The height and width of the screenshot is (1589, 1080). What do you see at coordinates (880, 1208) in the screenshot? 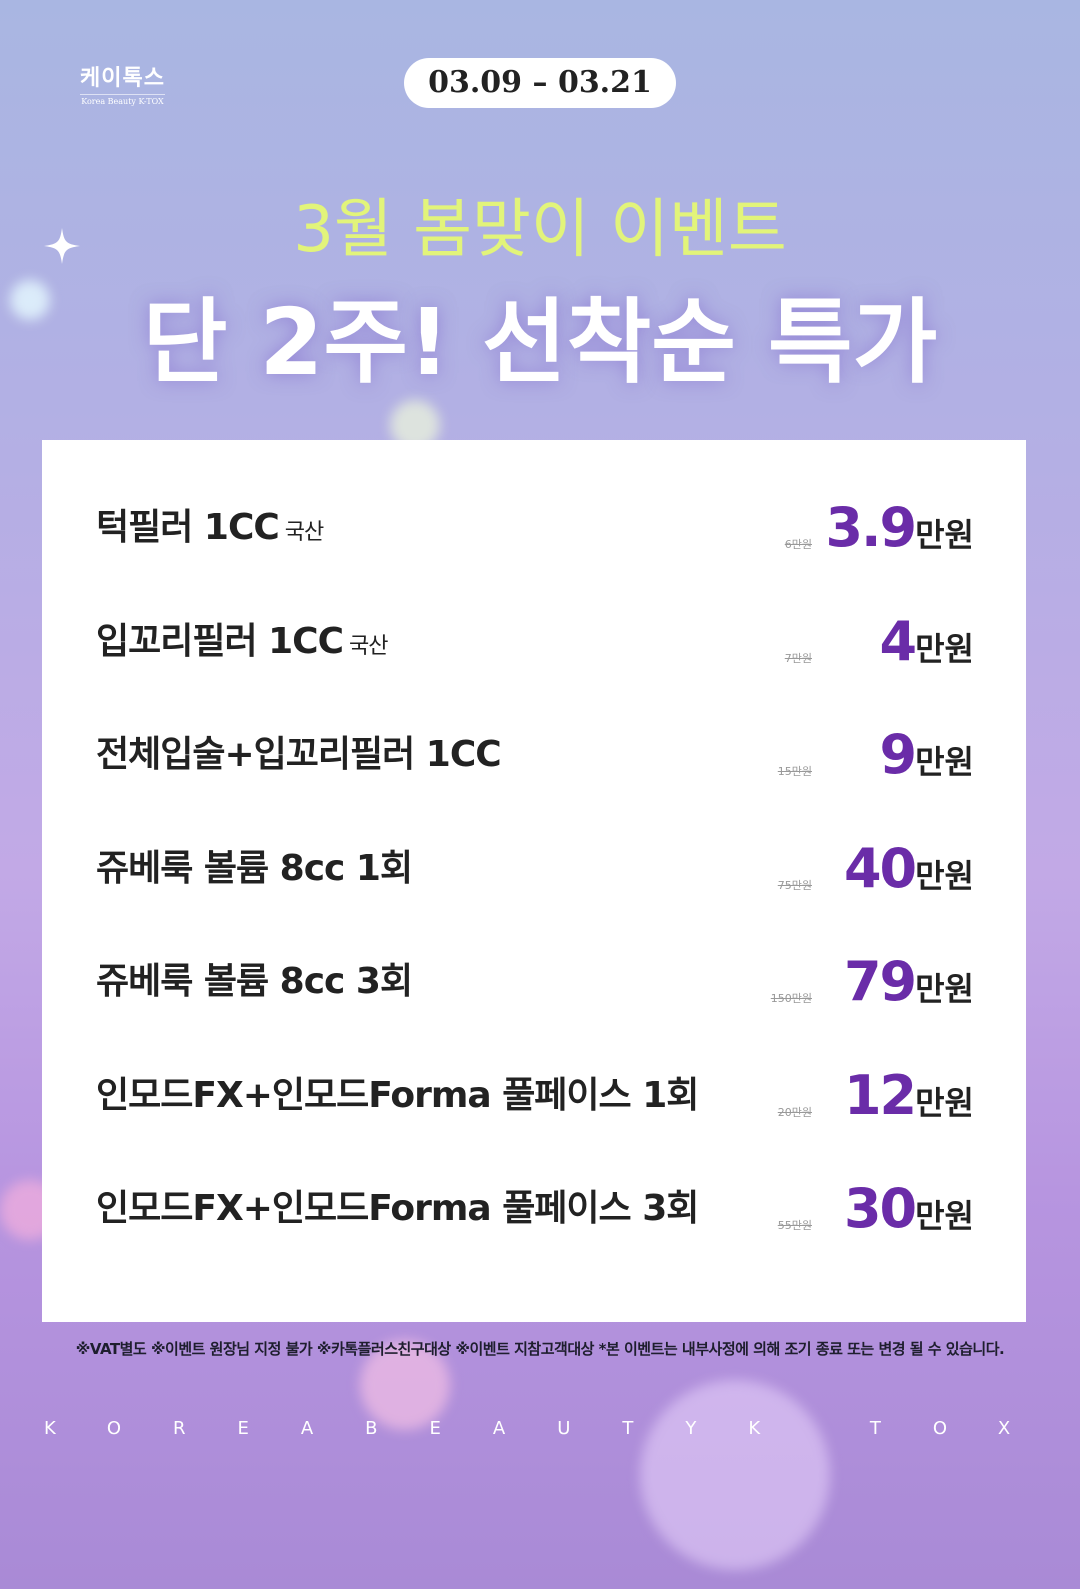
I see `price-number: 30` at bounding box center [880, 1208].